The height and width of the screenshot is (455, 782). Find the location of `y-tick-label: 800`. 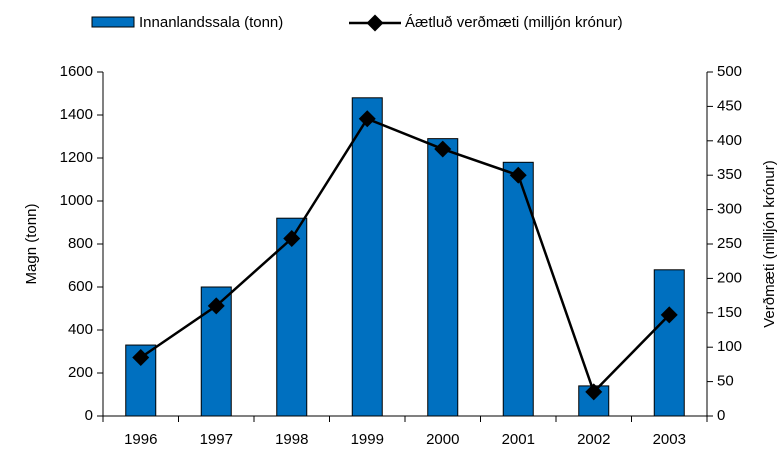

y-tick-label: 800 is located at coordinates (80, 243).